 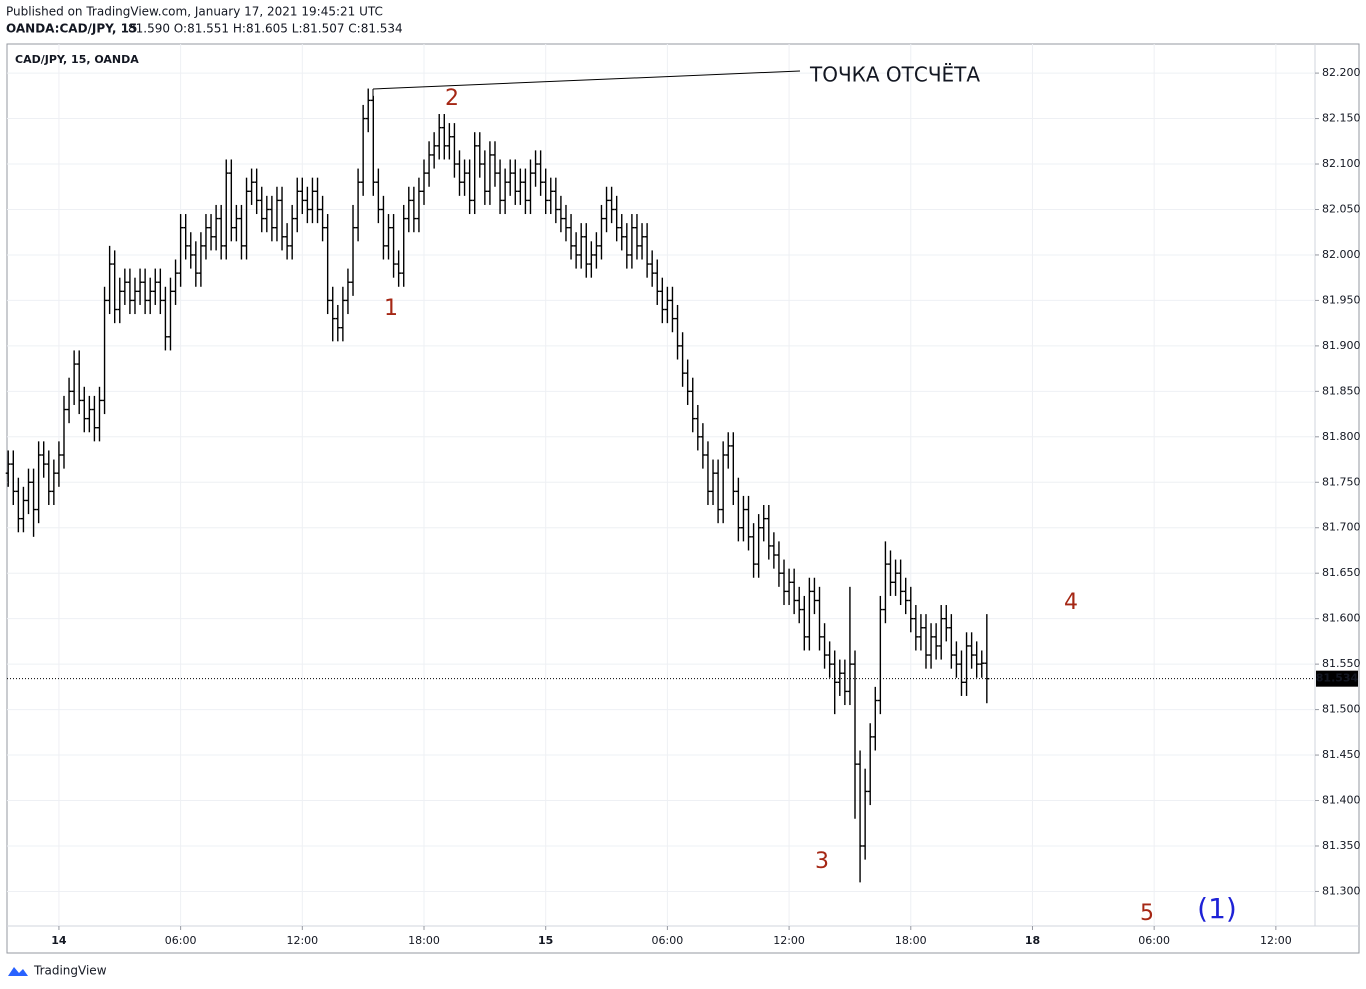 What do you see at coordinates (59, 940) in the screenshot?
I see `x-tick-label: 14` at bounding box center [59, 940].